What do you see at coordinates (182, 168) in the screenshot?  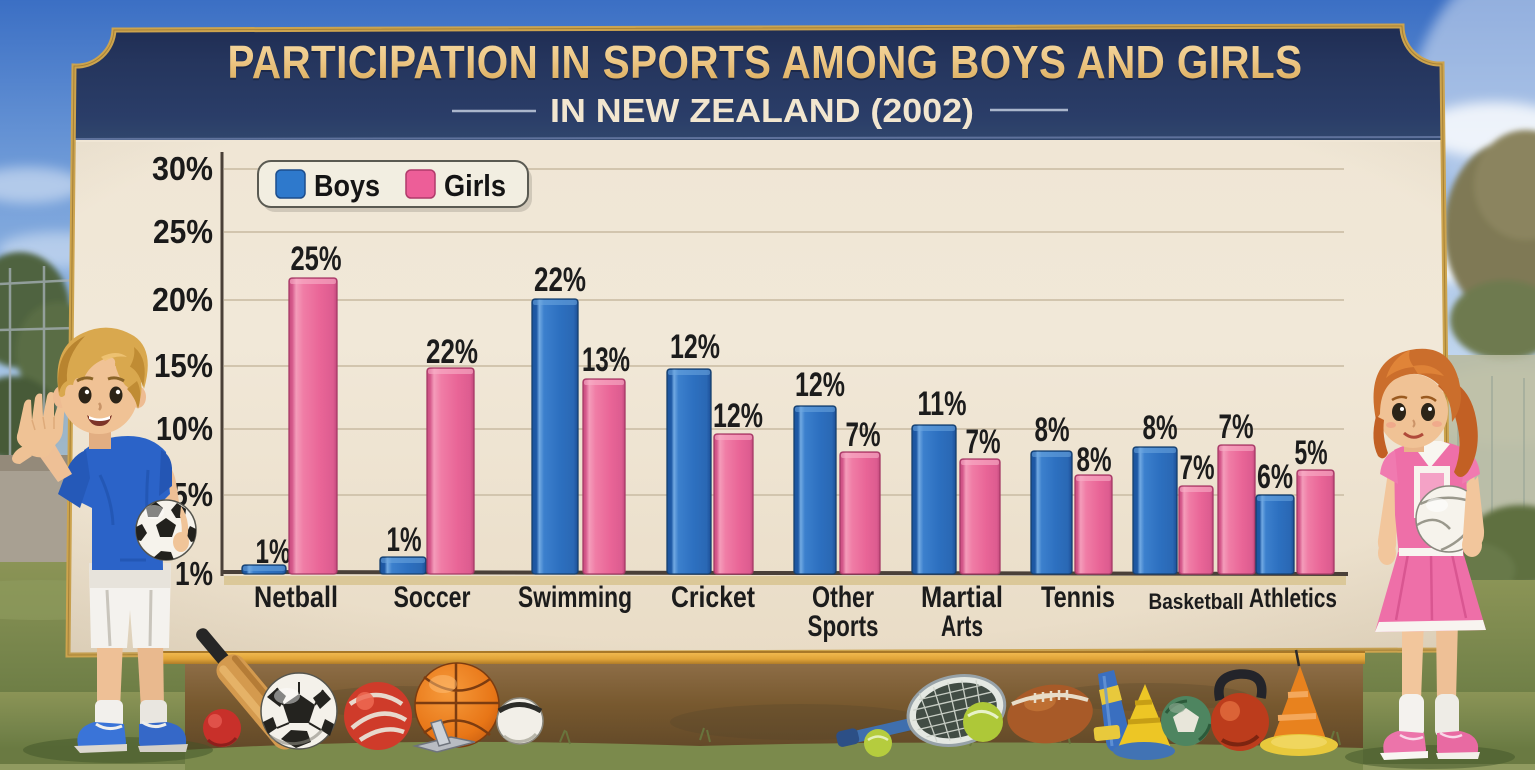 I see `svg-text: 30%` at bounding box center [182, 168].